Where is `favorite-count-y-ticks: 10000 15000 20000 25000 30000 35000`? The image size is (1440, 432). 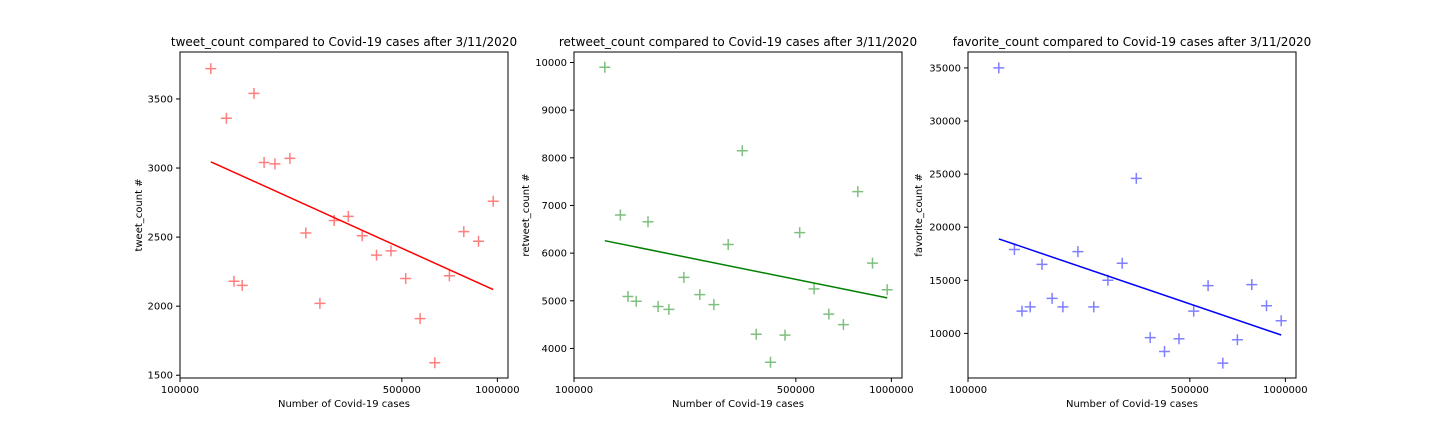
favorite-count-y-ticks: 10000 15000 20000 25000 30000 35000 is located at coordinates (948, 201).